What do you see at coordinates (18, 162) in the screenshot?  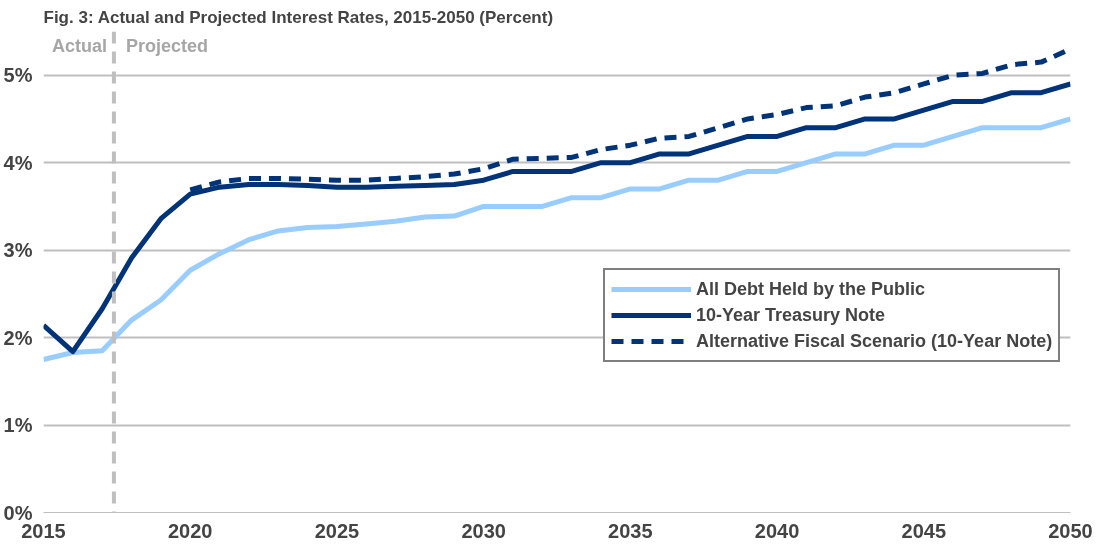 I see `y-tick-label: 4%` at bounding box center [18, 162].